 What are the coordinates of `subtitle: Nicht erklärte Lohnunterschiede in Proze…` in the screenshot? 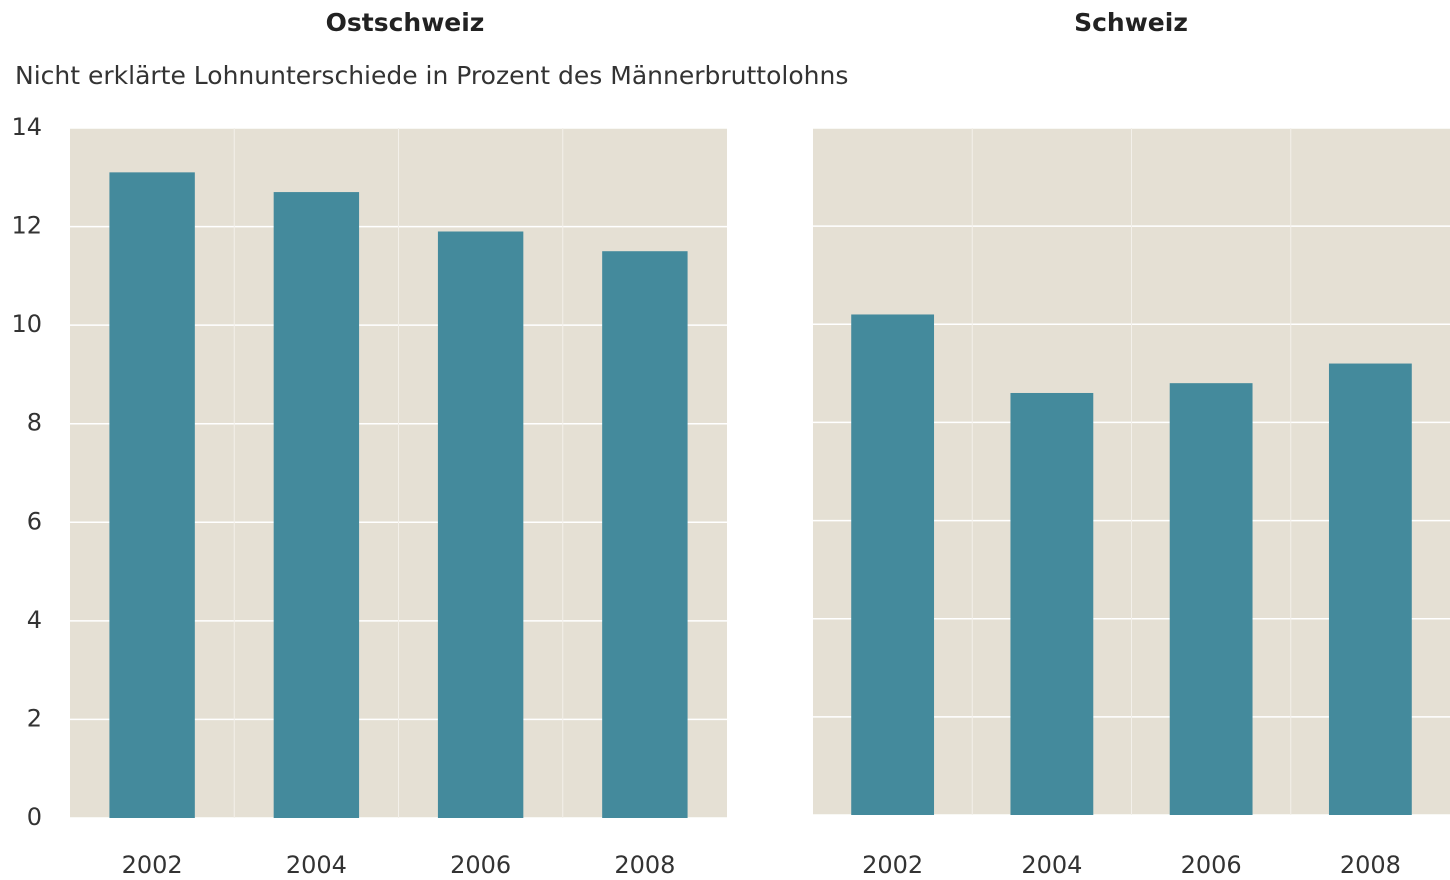 It's located at (431, 75).